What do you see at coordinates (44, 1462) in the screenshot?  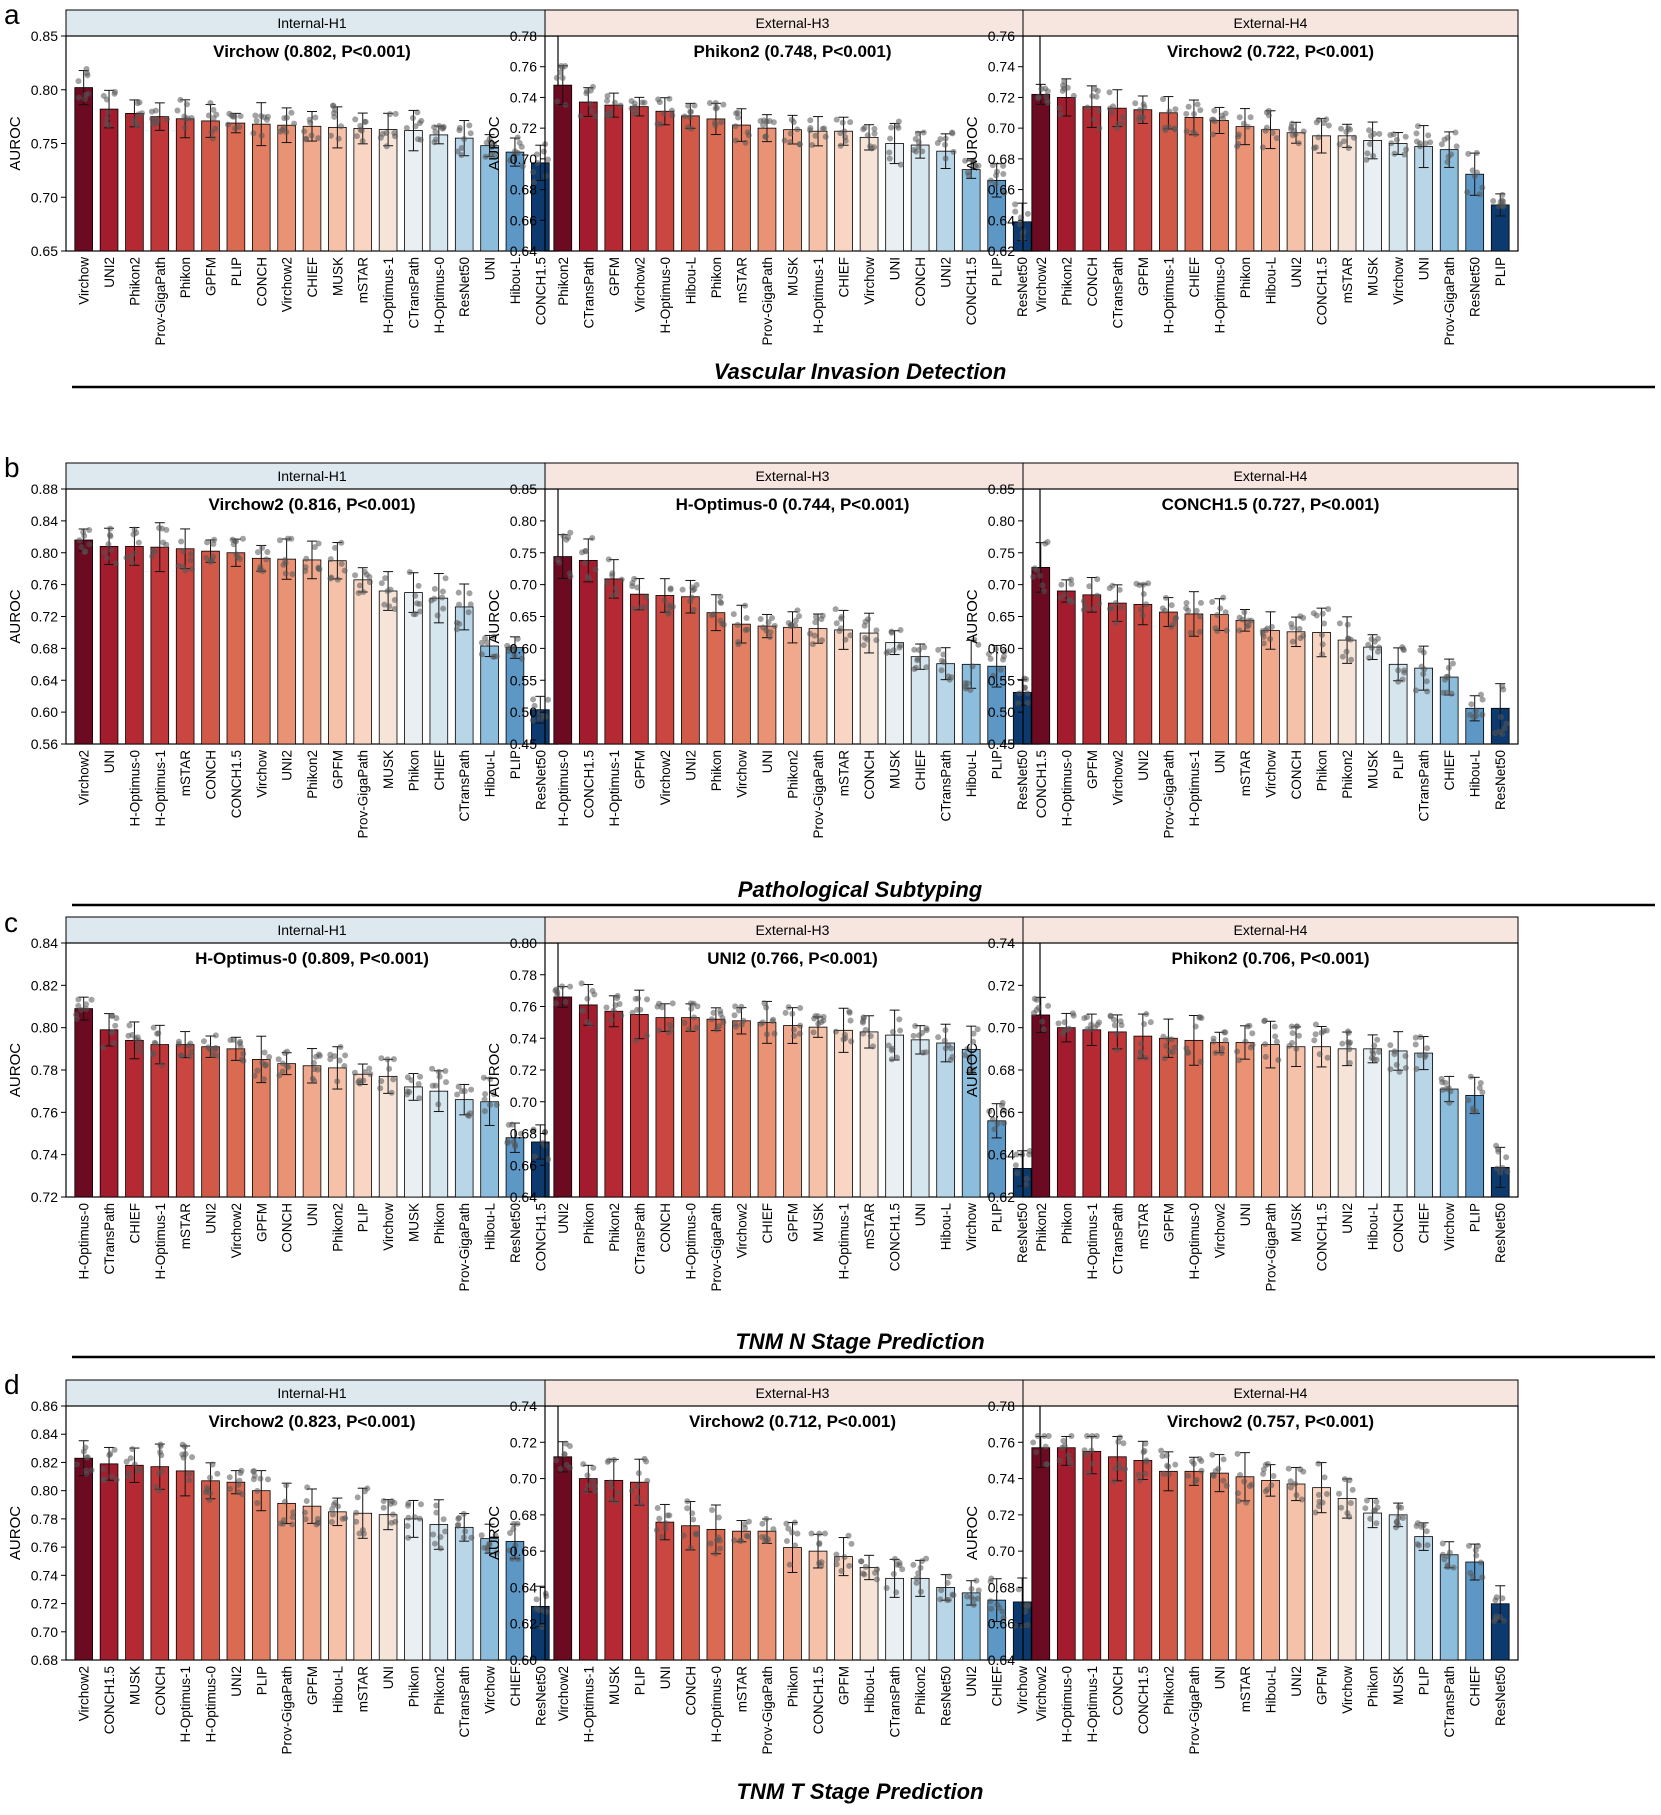 I see `y-tick-label: 0.82` at bounding box center [44, 1462].